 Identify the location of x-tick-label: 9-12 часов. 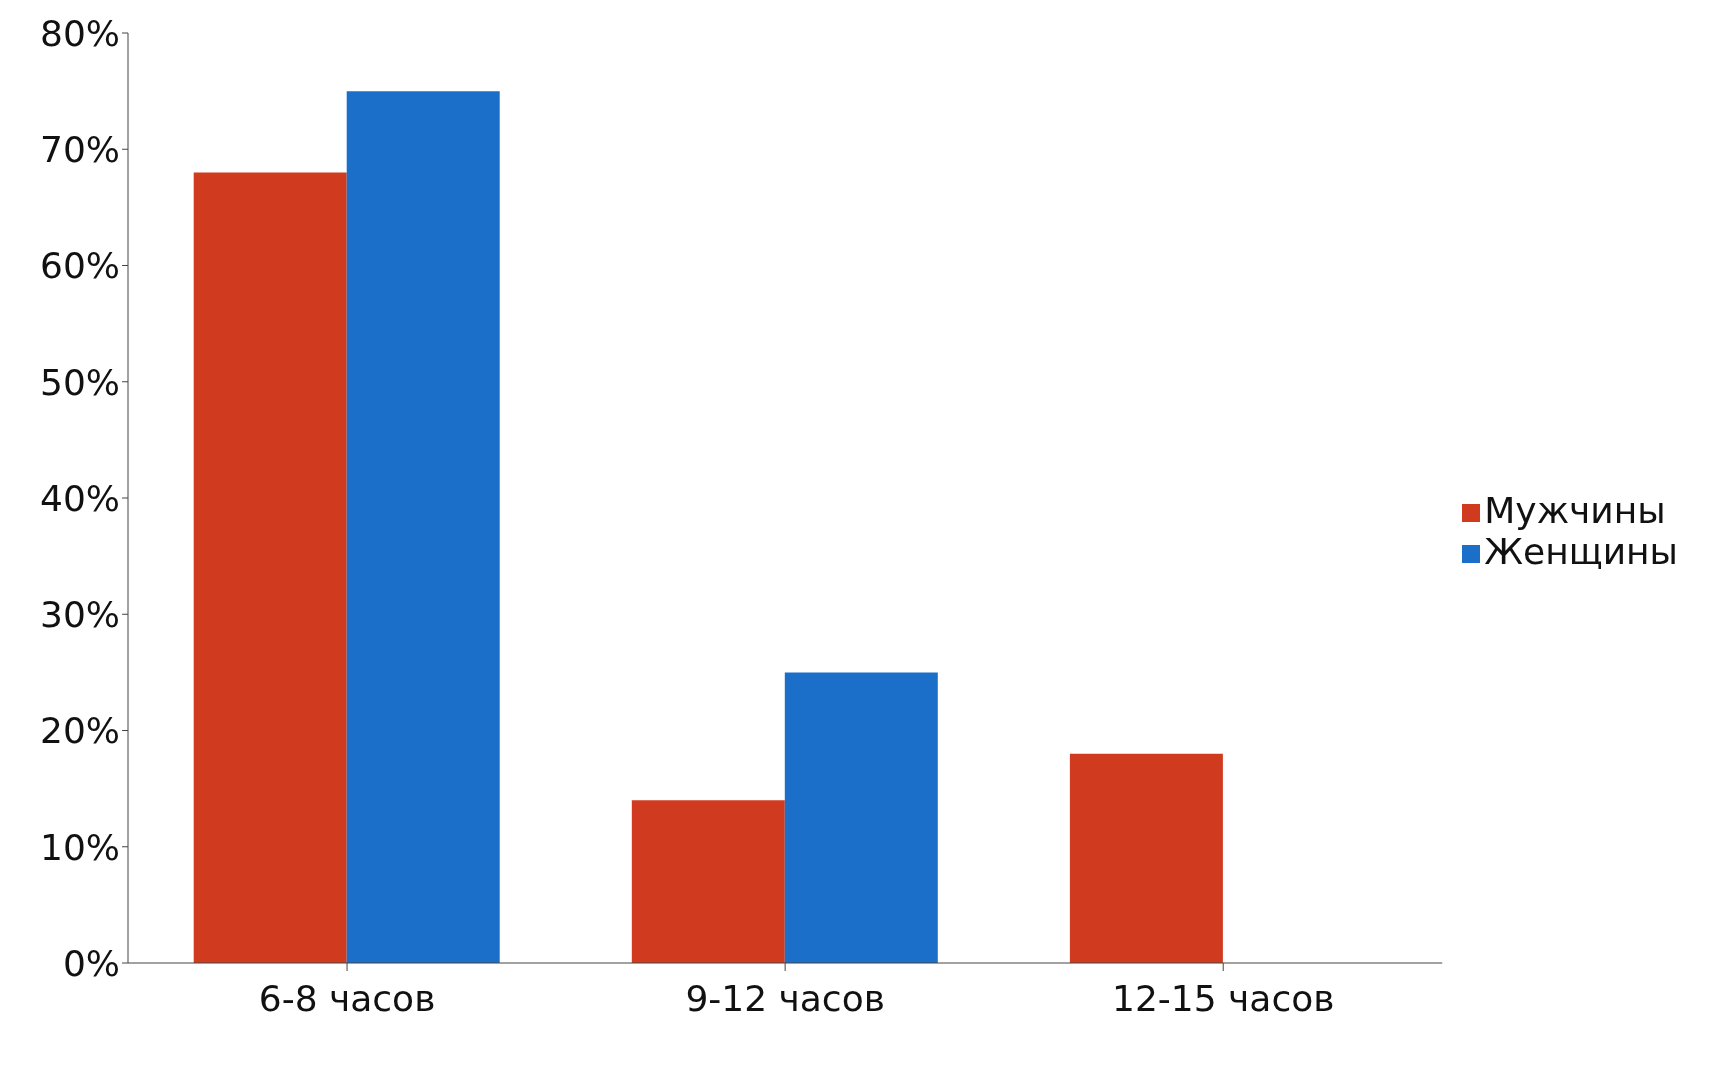
(785, 998).